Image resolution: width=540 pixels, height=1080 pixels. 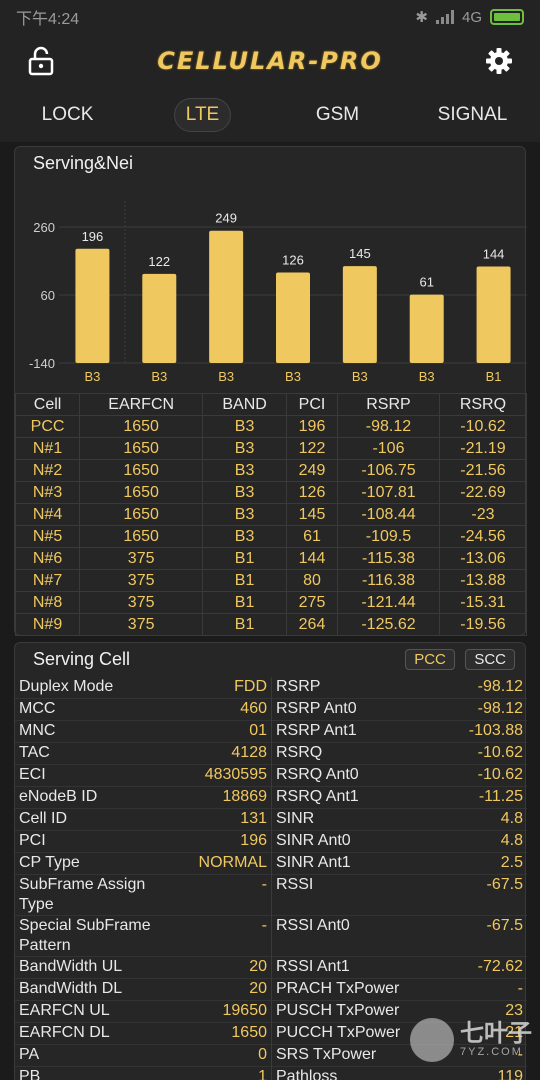 I want to click on info-key: RSRP, so click(x=298, y=686).